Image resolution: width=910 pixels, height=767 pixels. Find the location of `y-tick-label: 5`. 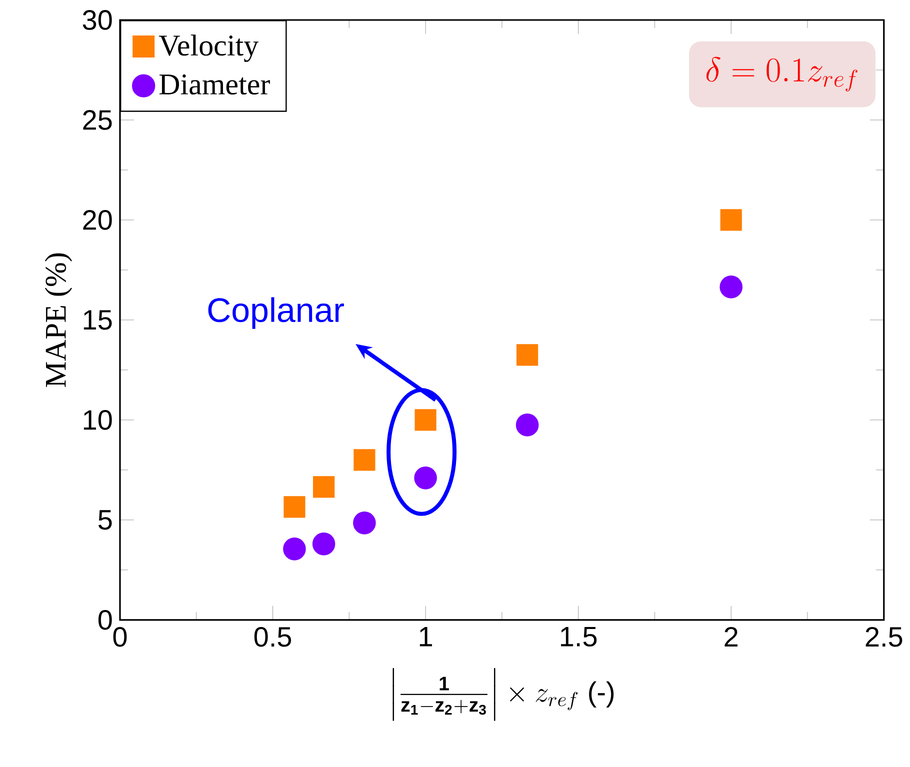

y-tick-label: 5 is located at coordinates (105, 520).